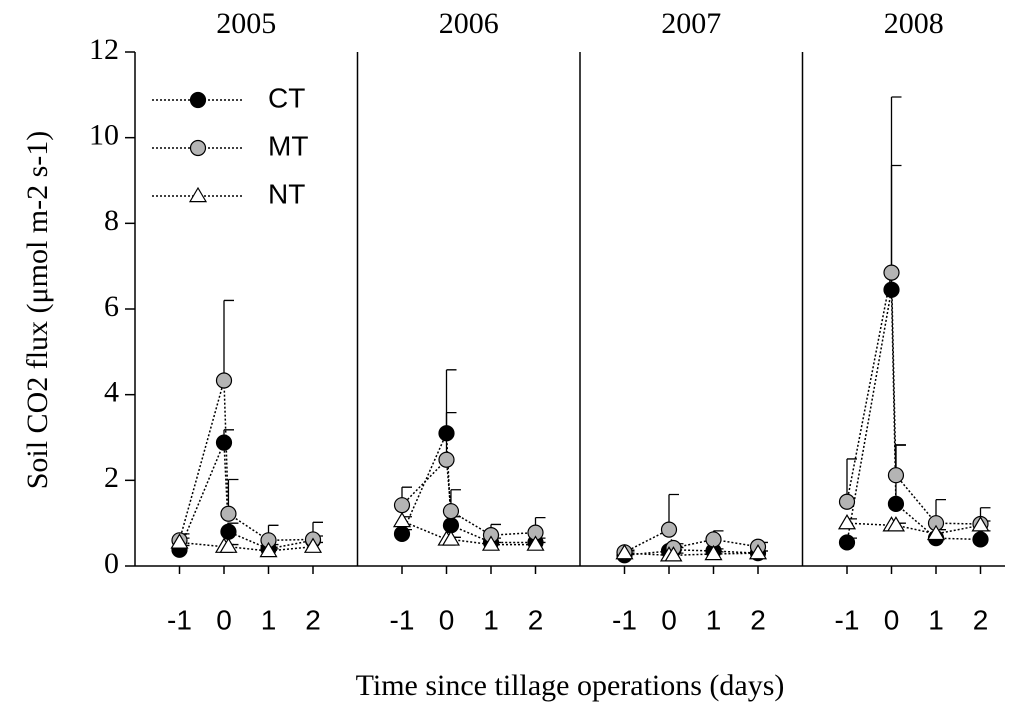  I want to click on panel-title: 2006, so click(469, 23).